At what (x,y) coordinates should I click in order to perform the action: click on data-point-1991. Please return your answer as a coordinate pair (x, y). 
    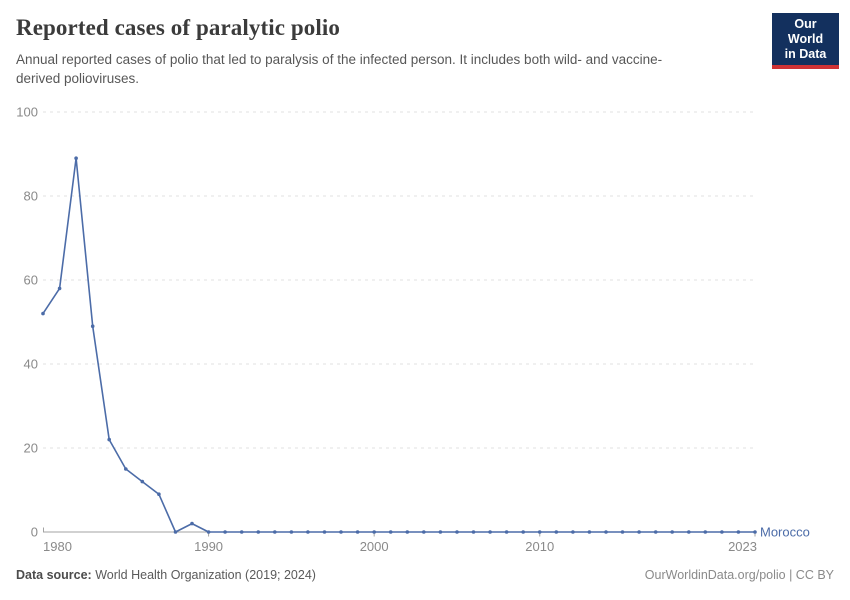
    Looking at the image, I should click on (225, 532).